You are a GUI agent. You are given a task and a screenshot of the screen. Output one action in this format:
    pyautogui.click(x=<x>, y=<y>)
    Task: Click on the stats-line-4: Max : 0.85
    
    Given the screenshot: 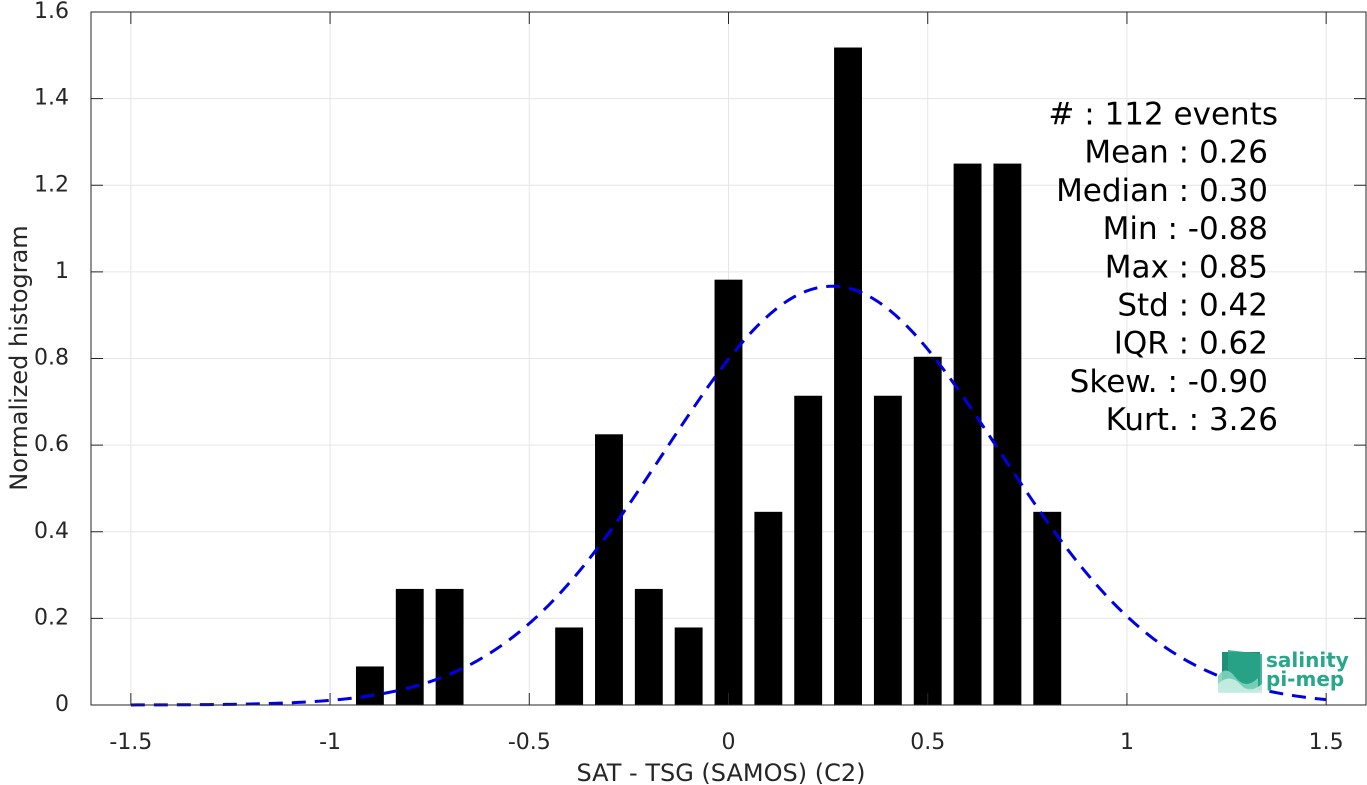 What is the action you would take?
    pyautogui.click(x=1186, y=267)
    